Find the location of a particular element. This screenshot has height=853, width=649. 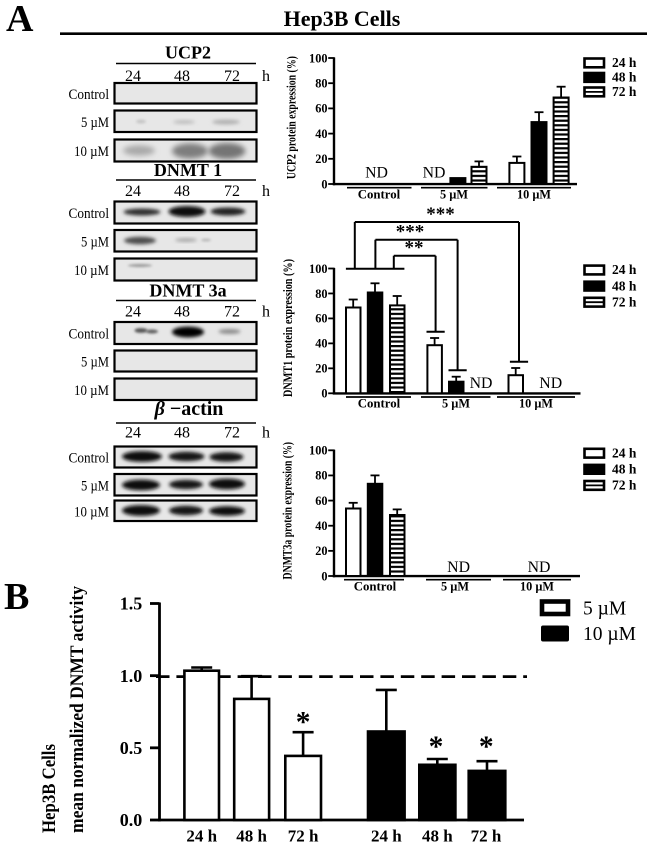

svg-text: 0.0 is located at coordinates (131, 820).